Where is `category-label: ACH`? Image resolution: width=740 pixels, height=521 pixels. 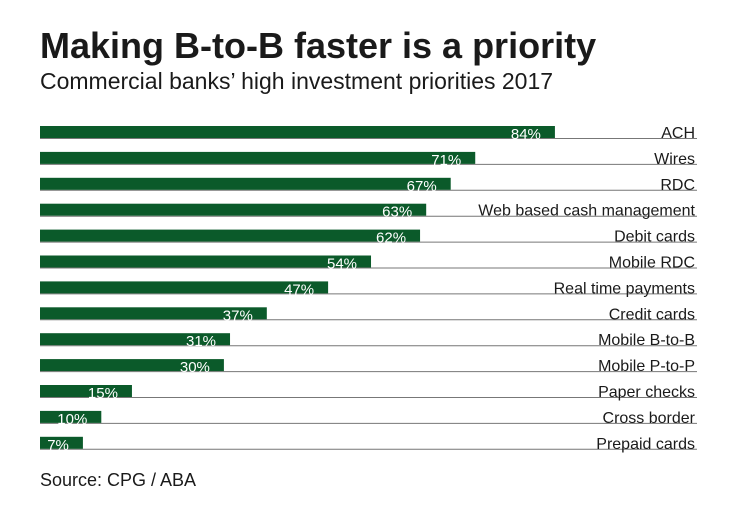 category-label: ACH is located at coordinates (678, 133).